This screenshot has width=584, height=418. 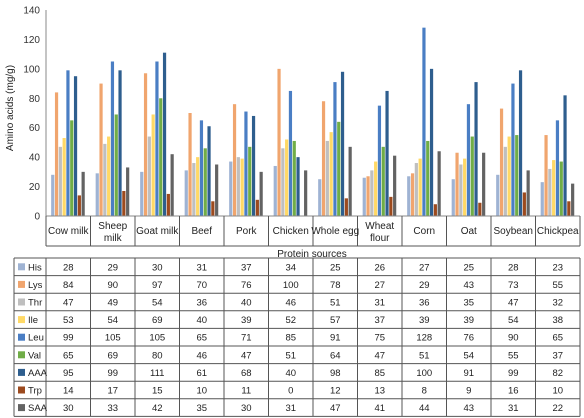 What do you see at coordinates (335, 391) in the screenshot?
I see `table-value: 12` at bounding box center [335, 391].